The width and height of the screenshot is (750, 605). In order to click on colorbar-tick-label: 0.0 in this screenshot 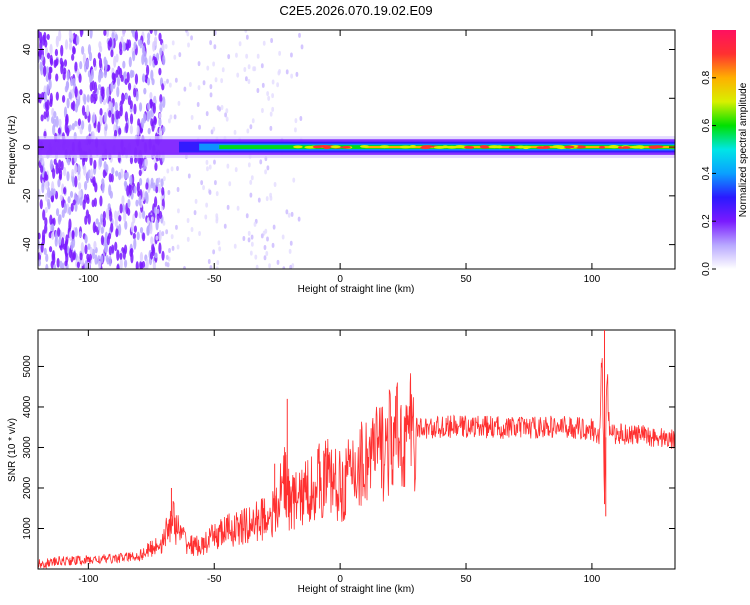, I will do `click(706, 269)`.